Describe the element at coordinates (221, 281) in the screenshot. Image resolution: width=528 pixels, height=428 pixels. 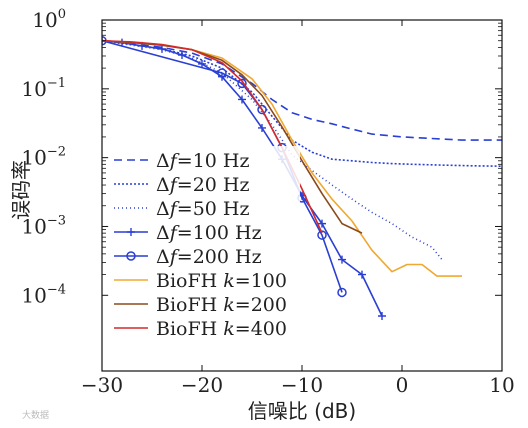
I see `legend-label-6: BioFH k=100` at that location.